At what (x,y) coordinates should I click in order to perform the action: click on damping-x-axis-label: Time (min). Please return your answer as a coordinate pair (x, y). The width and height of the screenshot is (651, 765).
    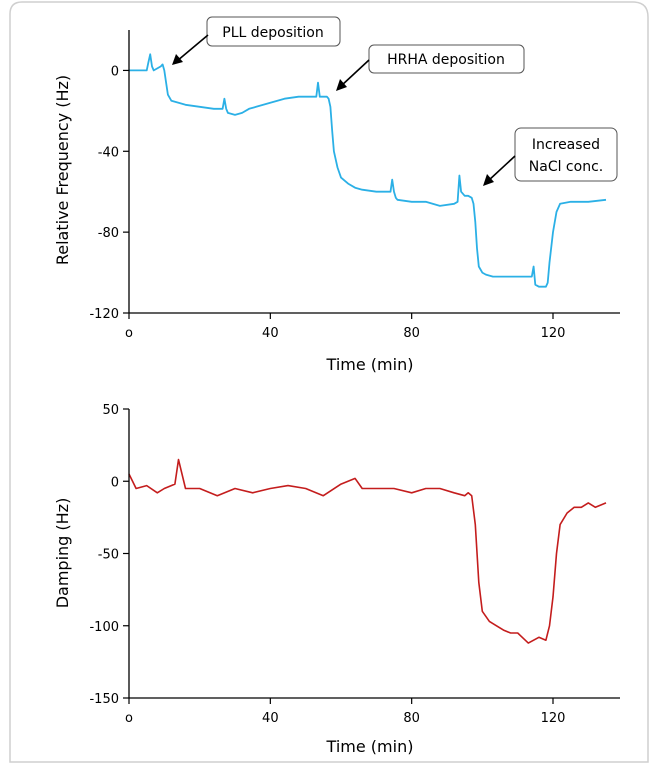
    Looking at the image, I should click on (370, 746).